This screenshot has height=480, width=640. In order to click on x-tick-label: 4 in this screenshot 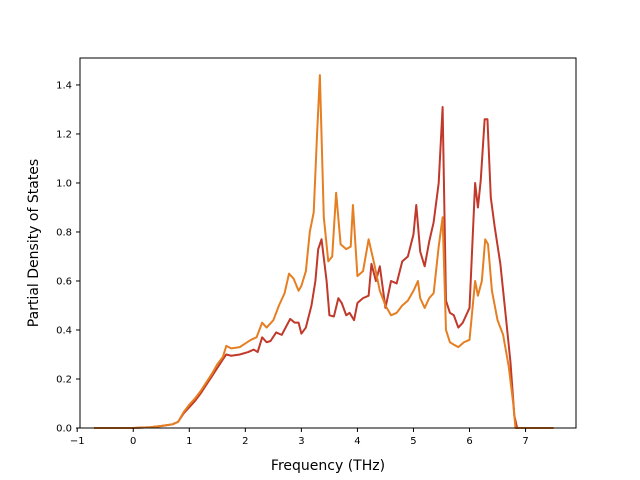, I will do `click(357, 441)`.